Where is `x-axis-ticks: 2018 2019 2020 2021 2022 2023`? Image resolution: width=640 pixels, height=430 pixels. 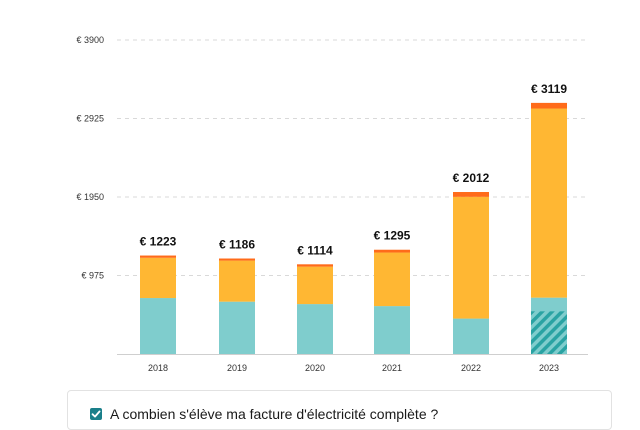 x-axis-ticks: 2018 2019 2020 2021 2022 2023 is located at coordinates (353, 368).